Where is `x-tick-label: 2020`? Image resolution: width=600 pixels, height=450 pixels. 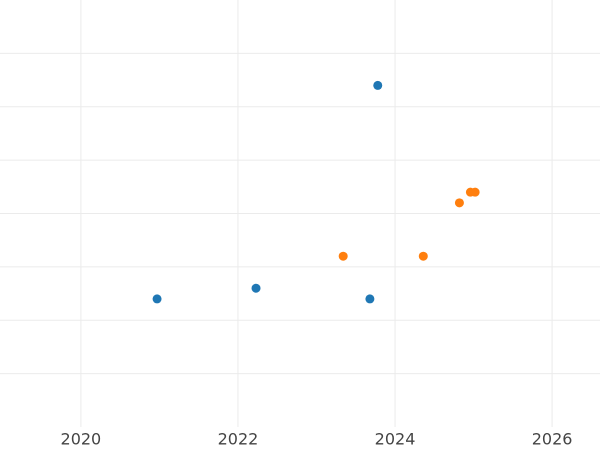 x-tick-label: 2020 is located at coordinates (81, 439).